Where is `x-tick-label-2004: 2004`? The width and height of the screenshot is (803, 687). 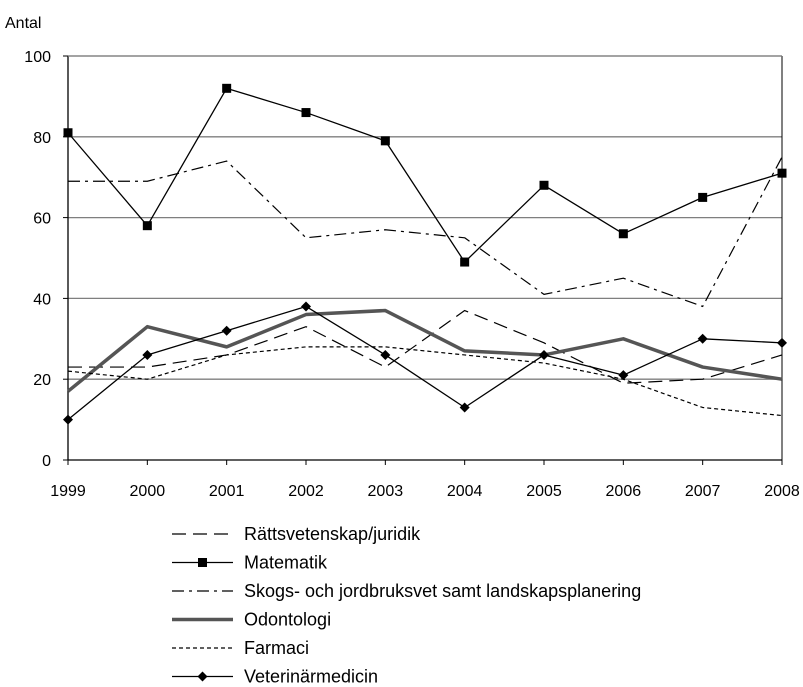 x-tick-label-2004: 2004 is located at coordinates (465, 491).